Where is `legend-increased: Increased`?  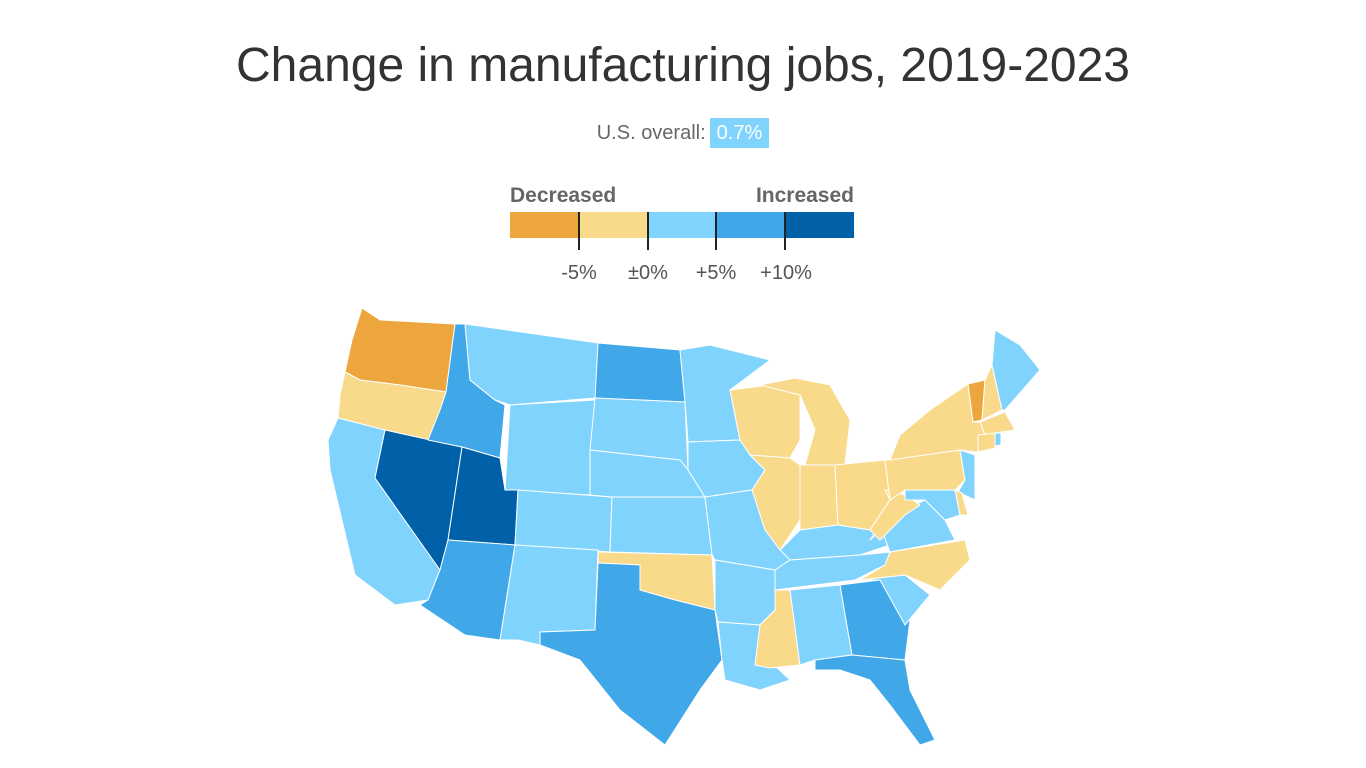
legend-increased: Increased is located at coordinates (804, 195).